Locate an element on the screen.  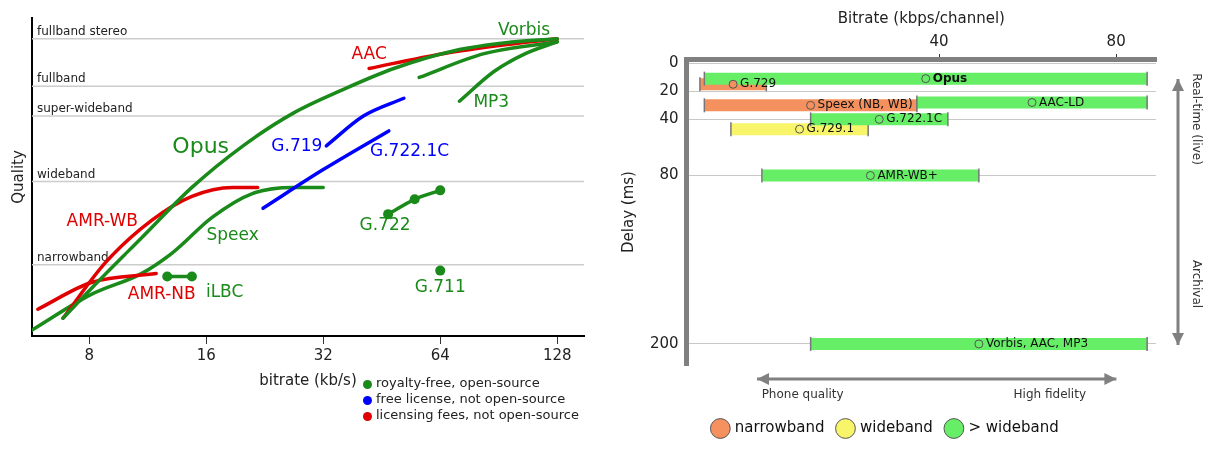
x-tick-label: 16 is located at coordinates (206, 354).